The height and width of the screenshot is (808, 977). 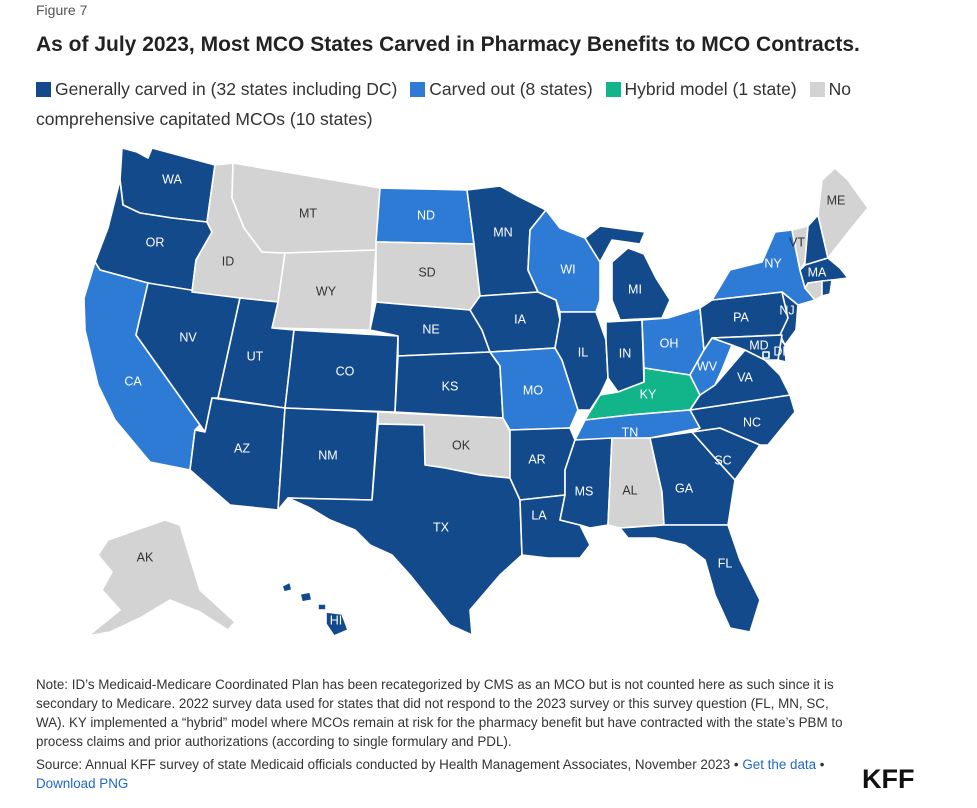 What do you see at coordinates (228, 261) in the screenshot?
I see `label-id: ID` at bounding box center [228, 261].